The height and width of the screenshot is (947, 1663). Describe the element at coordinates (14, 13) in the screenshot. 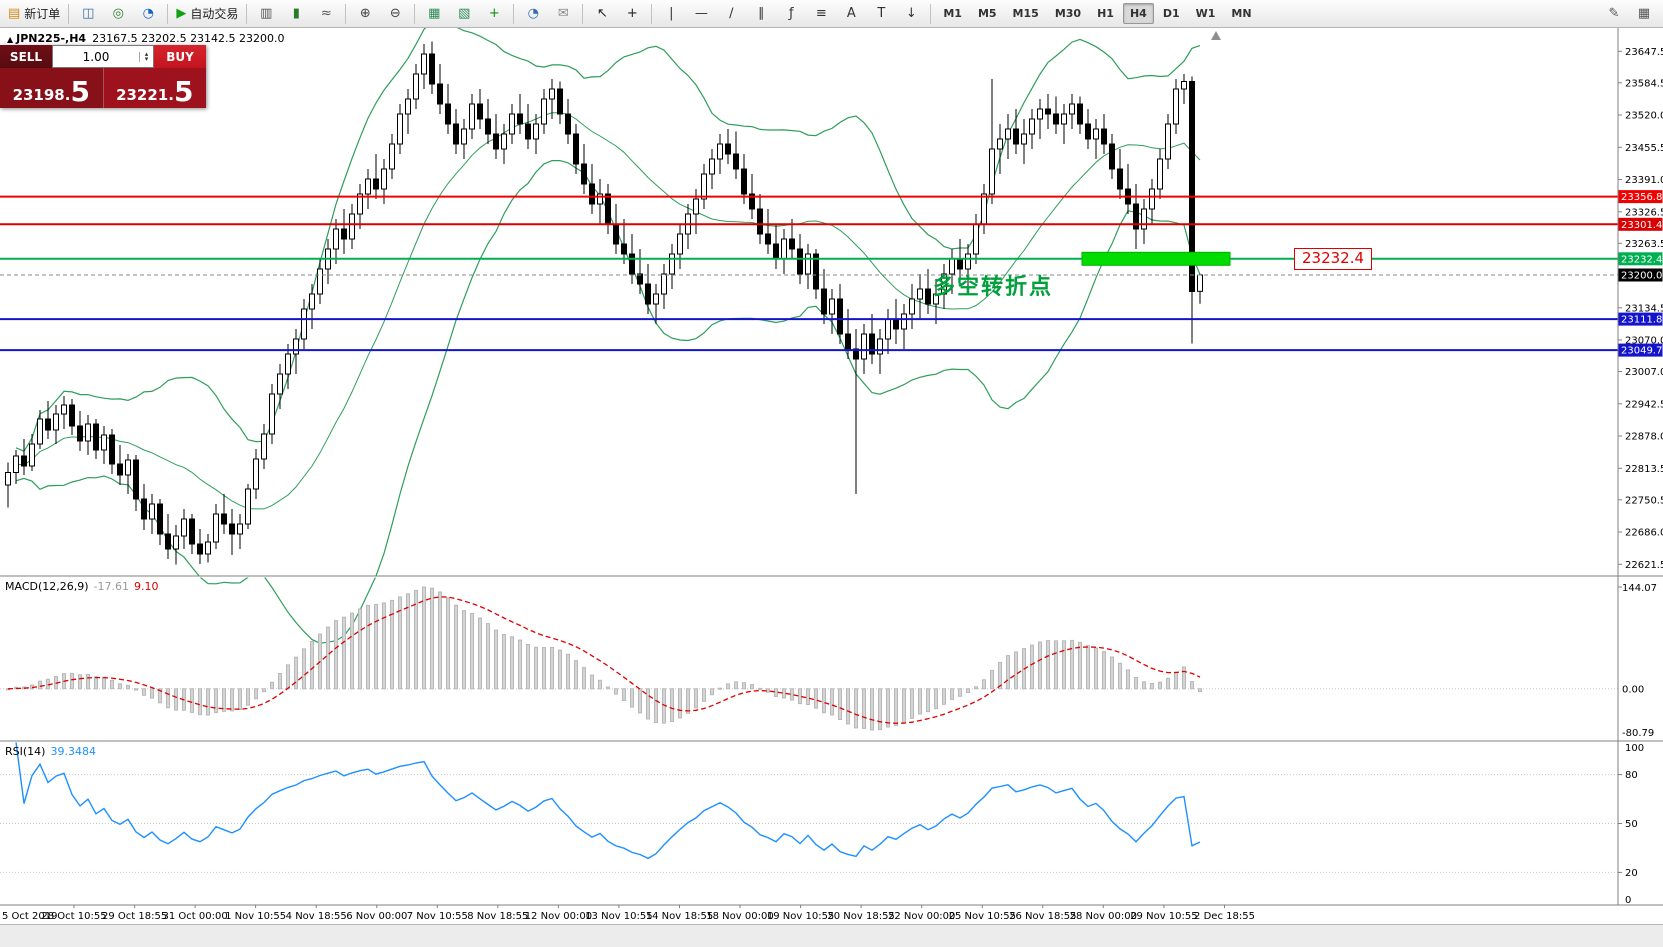

I see `new-order-icon: ▤` at that location.